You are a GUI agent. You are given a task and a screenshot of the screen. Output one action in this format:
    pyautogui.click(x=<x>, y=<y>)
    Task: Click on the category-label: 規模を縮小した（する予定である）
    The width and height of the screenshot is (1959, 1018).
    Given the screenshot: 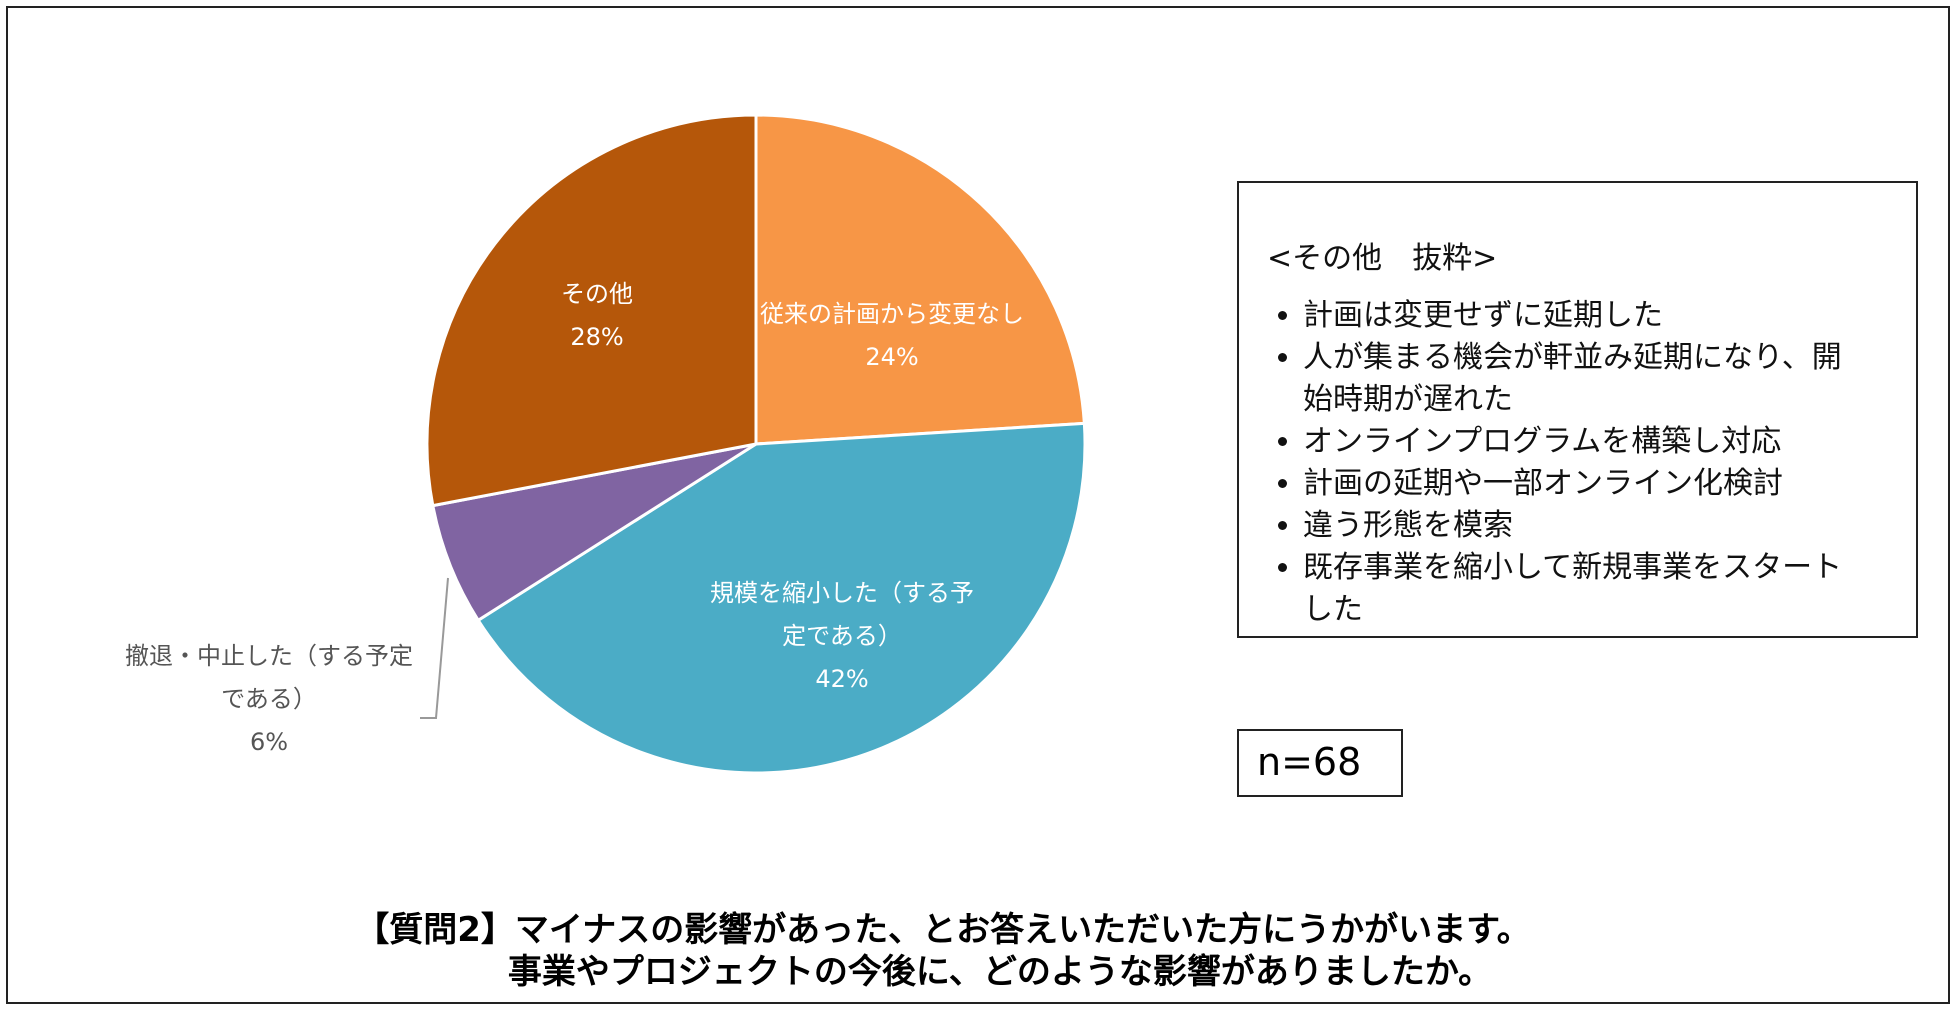 What is the action you would take?
    pyautogui.click(x=842, y=614)
    